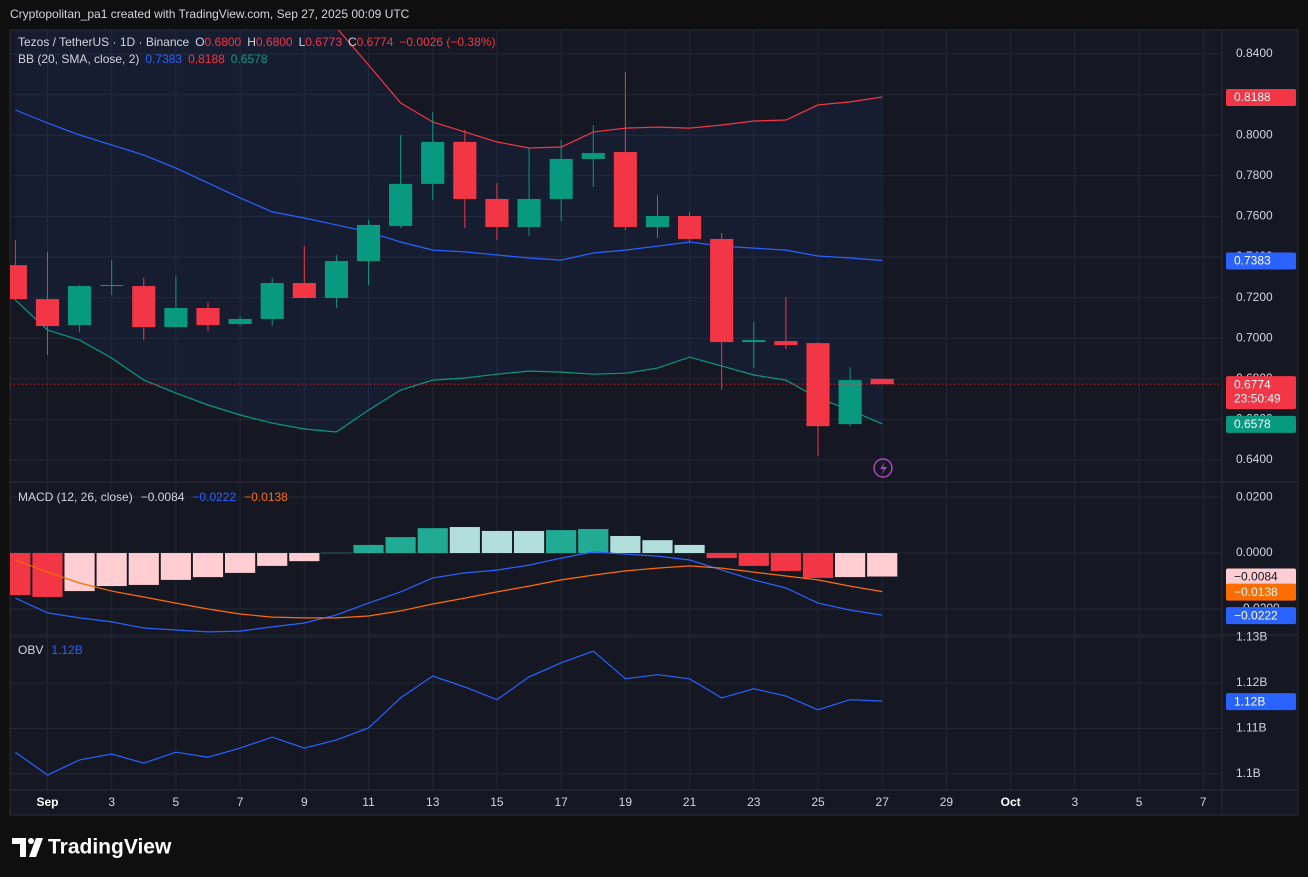  Describe the element at coordinates (36, 847) in the screenshot. I see `logo-mark` at that location.